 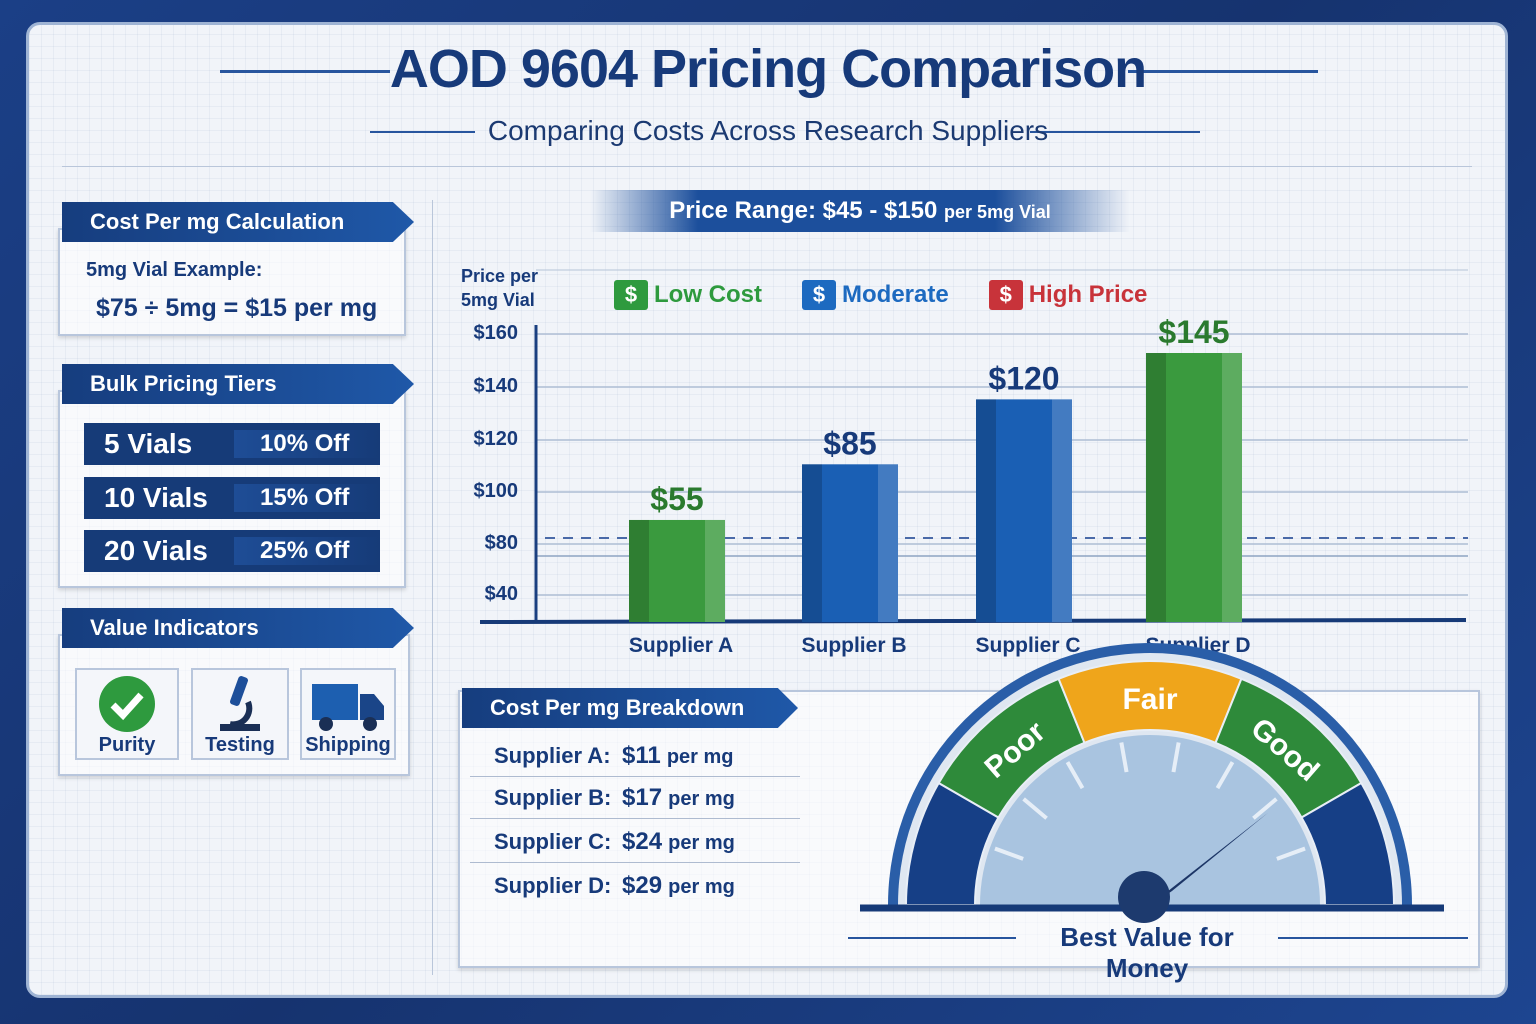 What do you see at coordinates (1144, 897) in the screenshot?
I see `gauge-hub` at bounding box center [1144, 897].